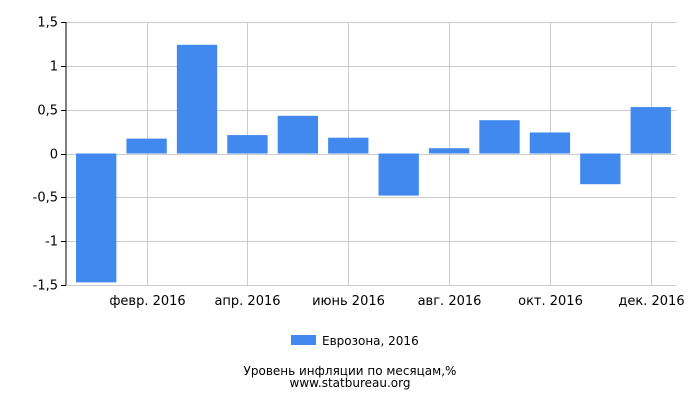  What do you see at coordinates (45, 155) in the screenshot?
I see `y-tick-labels: 1,5 1 0,5 0 -0,5 -1 -1,5` at bounding box center [45, 155].